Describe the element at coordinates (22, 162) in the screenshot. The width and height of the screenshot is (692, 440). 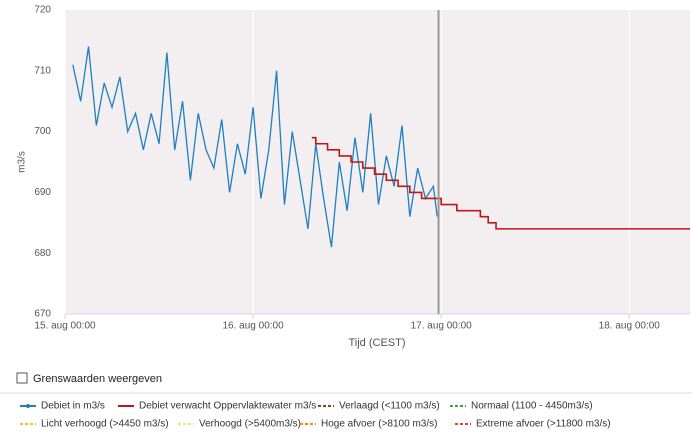
I see `y-axis-title: m3/s` at that location.